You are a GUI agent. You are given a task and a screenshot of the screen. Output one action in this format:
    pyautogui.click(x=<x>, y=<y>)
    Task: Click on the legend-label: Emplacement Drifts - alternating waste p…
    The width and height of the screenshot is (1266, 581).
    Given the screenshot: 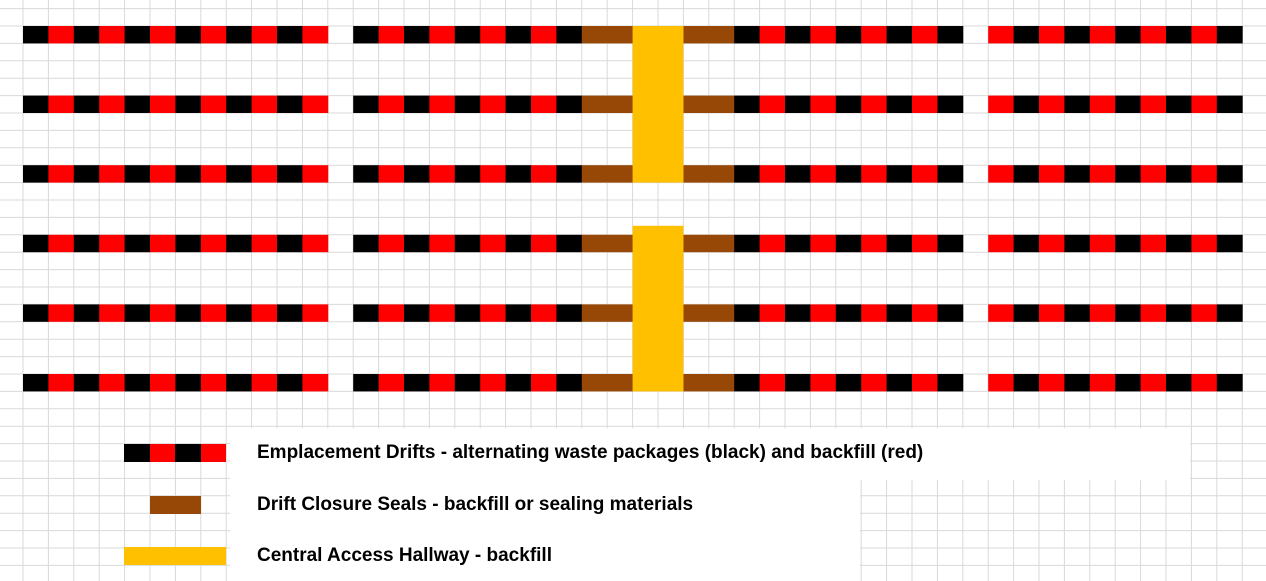 What is the action you would take?
    pyautogui.click(x=590, y=452)
    